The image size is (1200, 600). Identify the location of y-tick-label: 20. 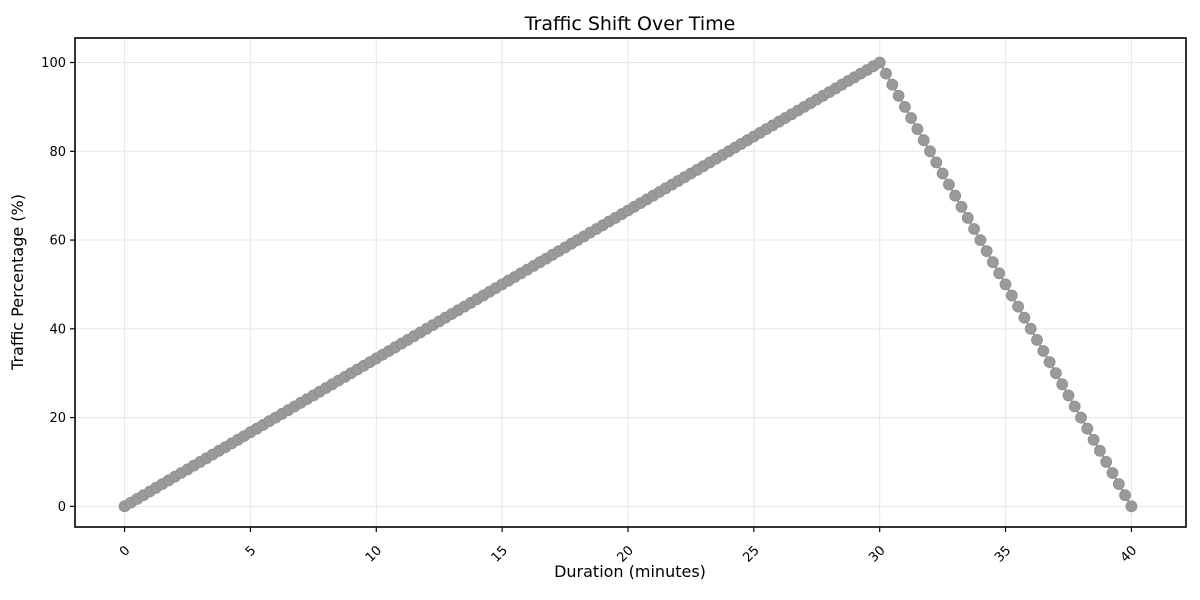
(57, 418).